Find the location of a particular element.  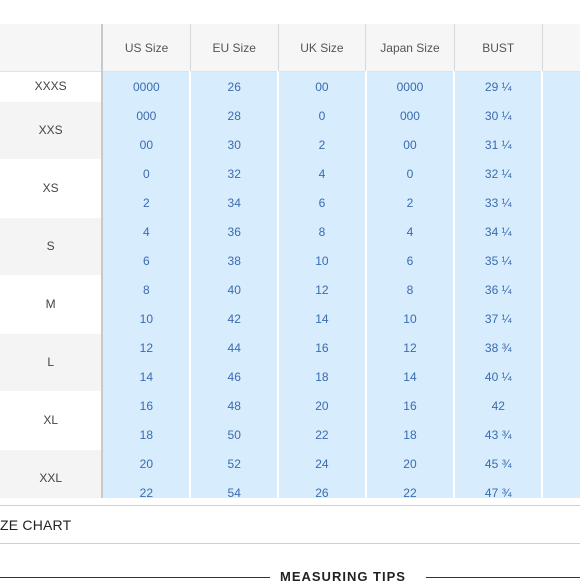

table-row: 22 54 26 22 47 ¾ is located at coordinates (290, 488).